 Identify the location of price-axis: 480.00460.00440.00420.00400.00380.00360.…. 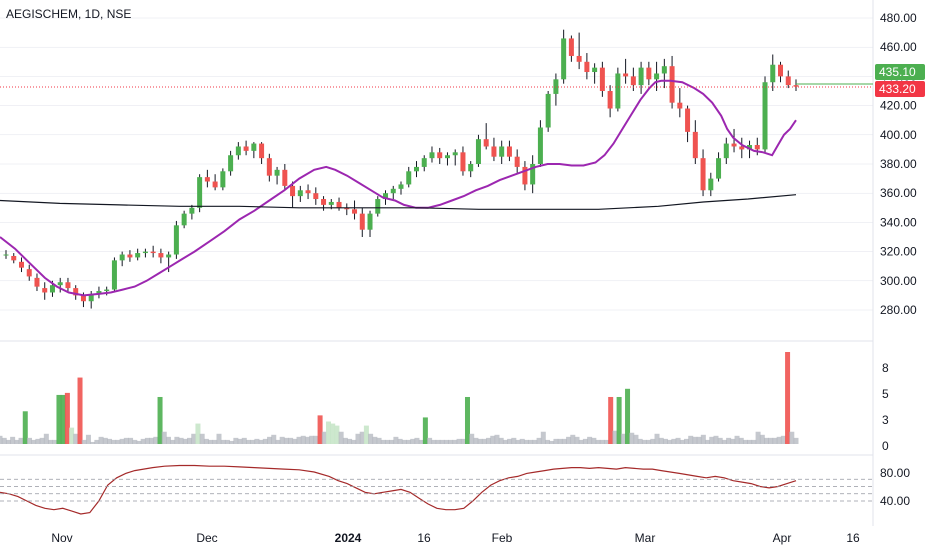
(898, 164).